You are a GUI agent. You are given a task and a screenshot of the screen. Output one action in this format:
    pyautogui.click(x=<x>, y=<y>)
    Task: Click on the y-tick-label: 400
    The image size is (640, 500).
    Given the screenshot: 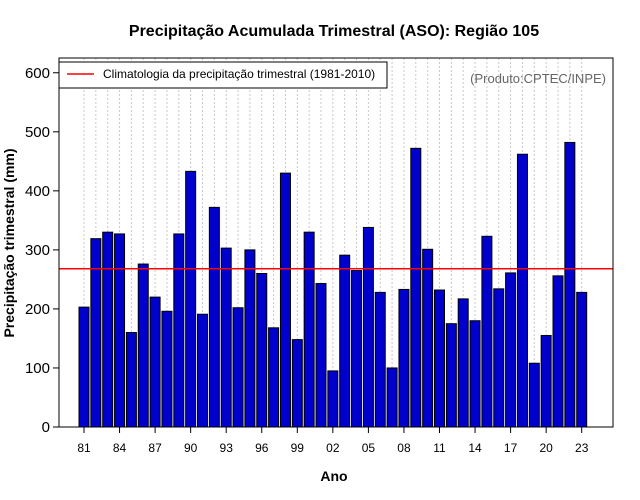 What is the action you would take?
    pyautogui.click(x=37, y=191)
    